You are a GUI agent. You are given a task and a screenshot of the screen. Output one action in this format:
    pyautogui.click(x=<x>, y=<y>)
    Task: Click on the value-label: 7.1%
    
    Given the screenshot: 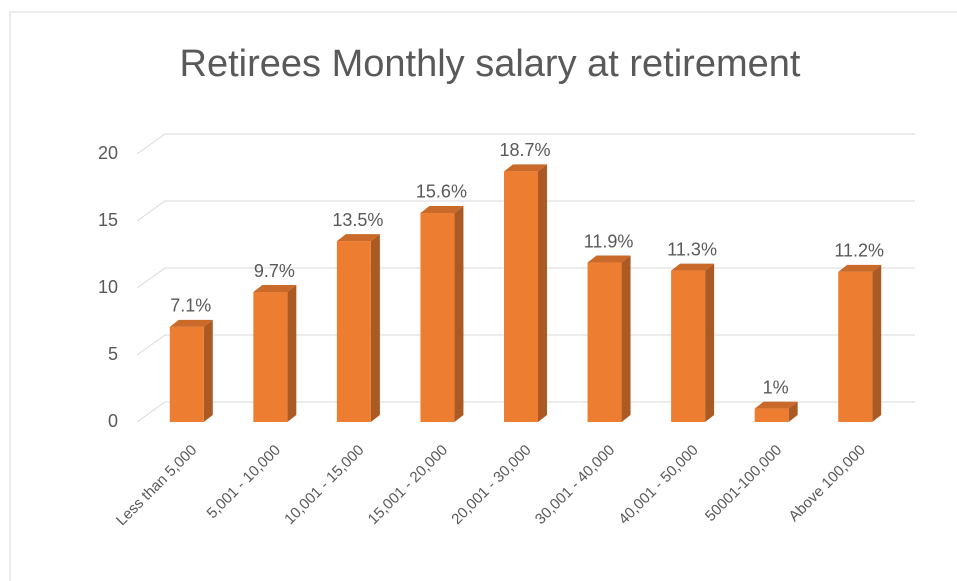 What is the action you would take?
    pyautogui.click(x=190, y=306)
    